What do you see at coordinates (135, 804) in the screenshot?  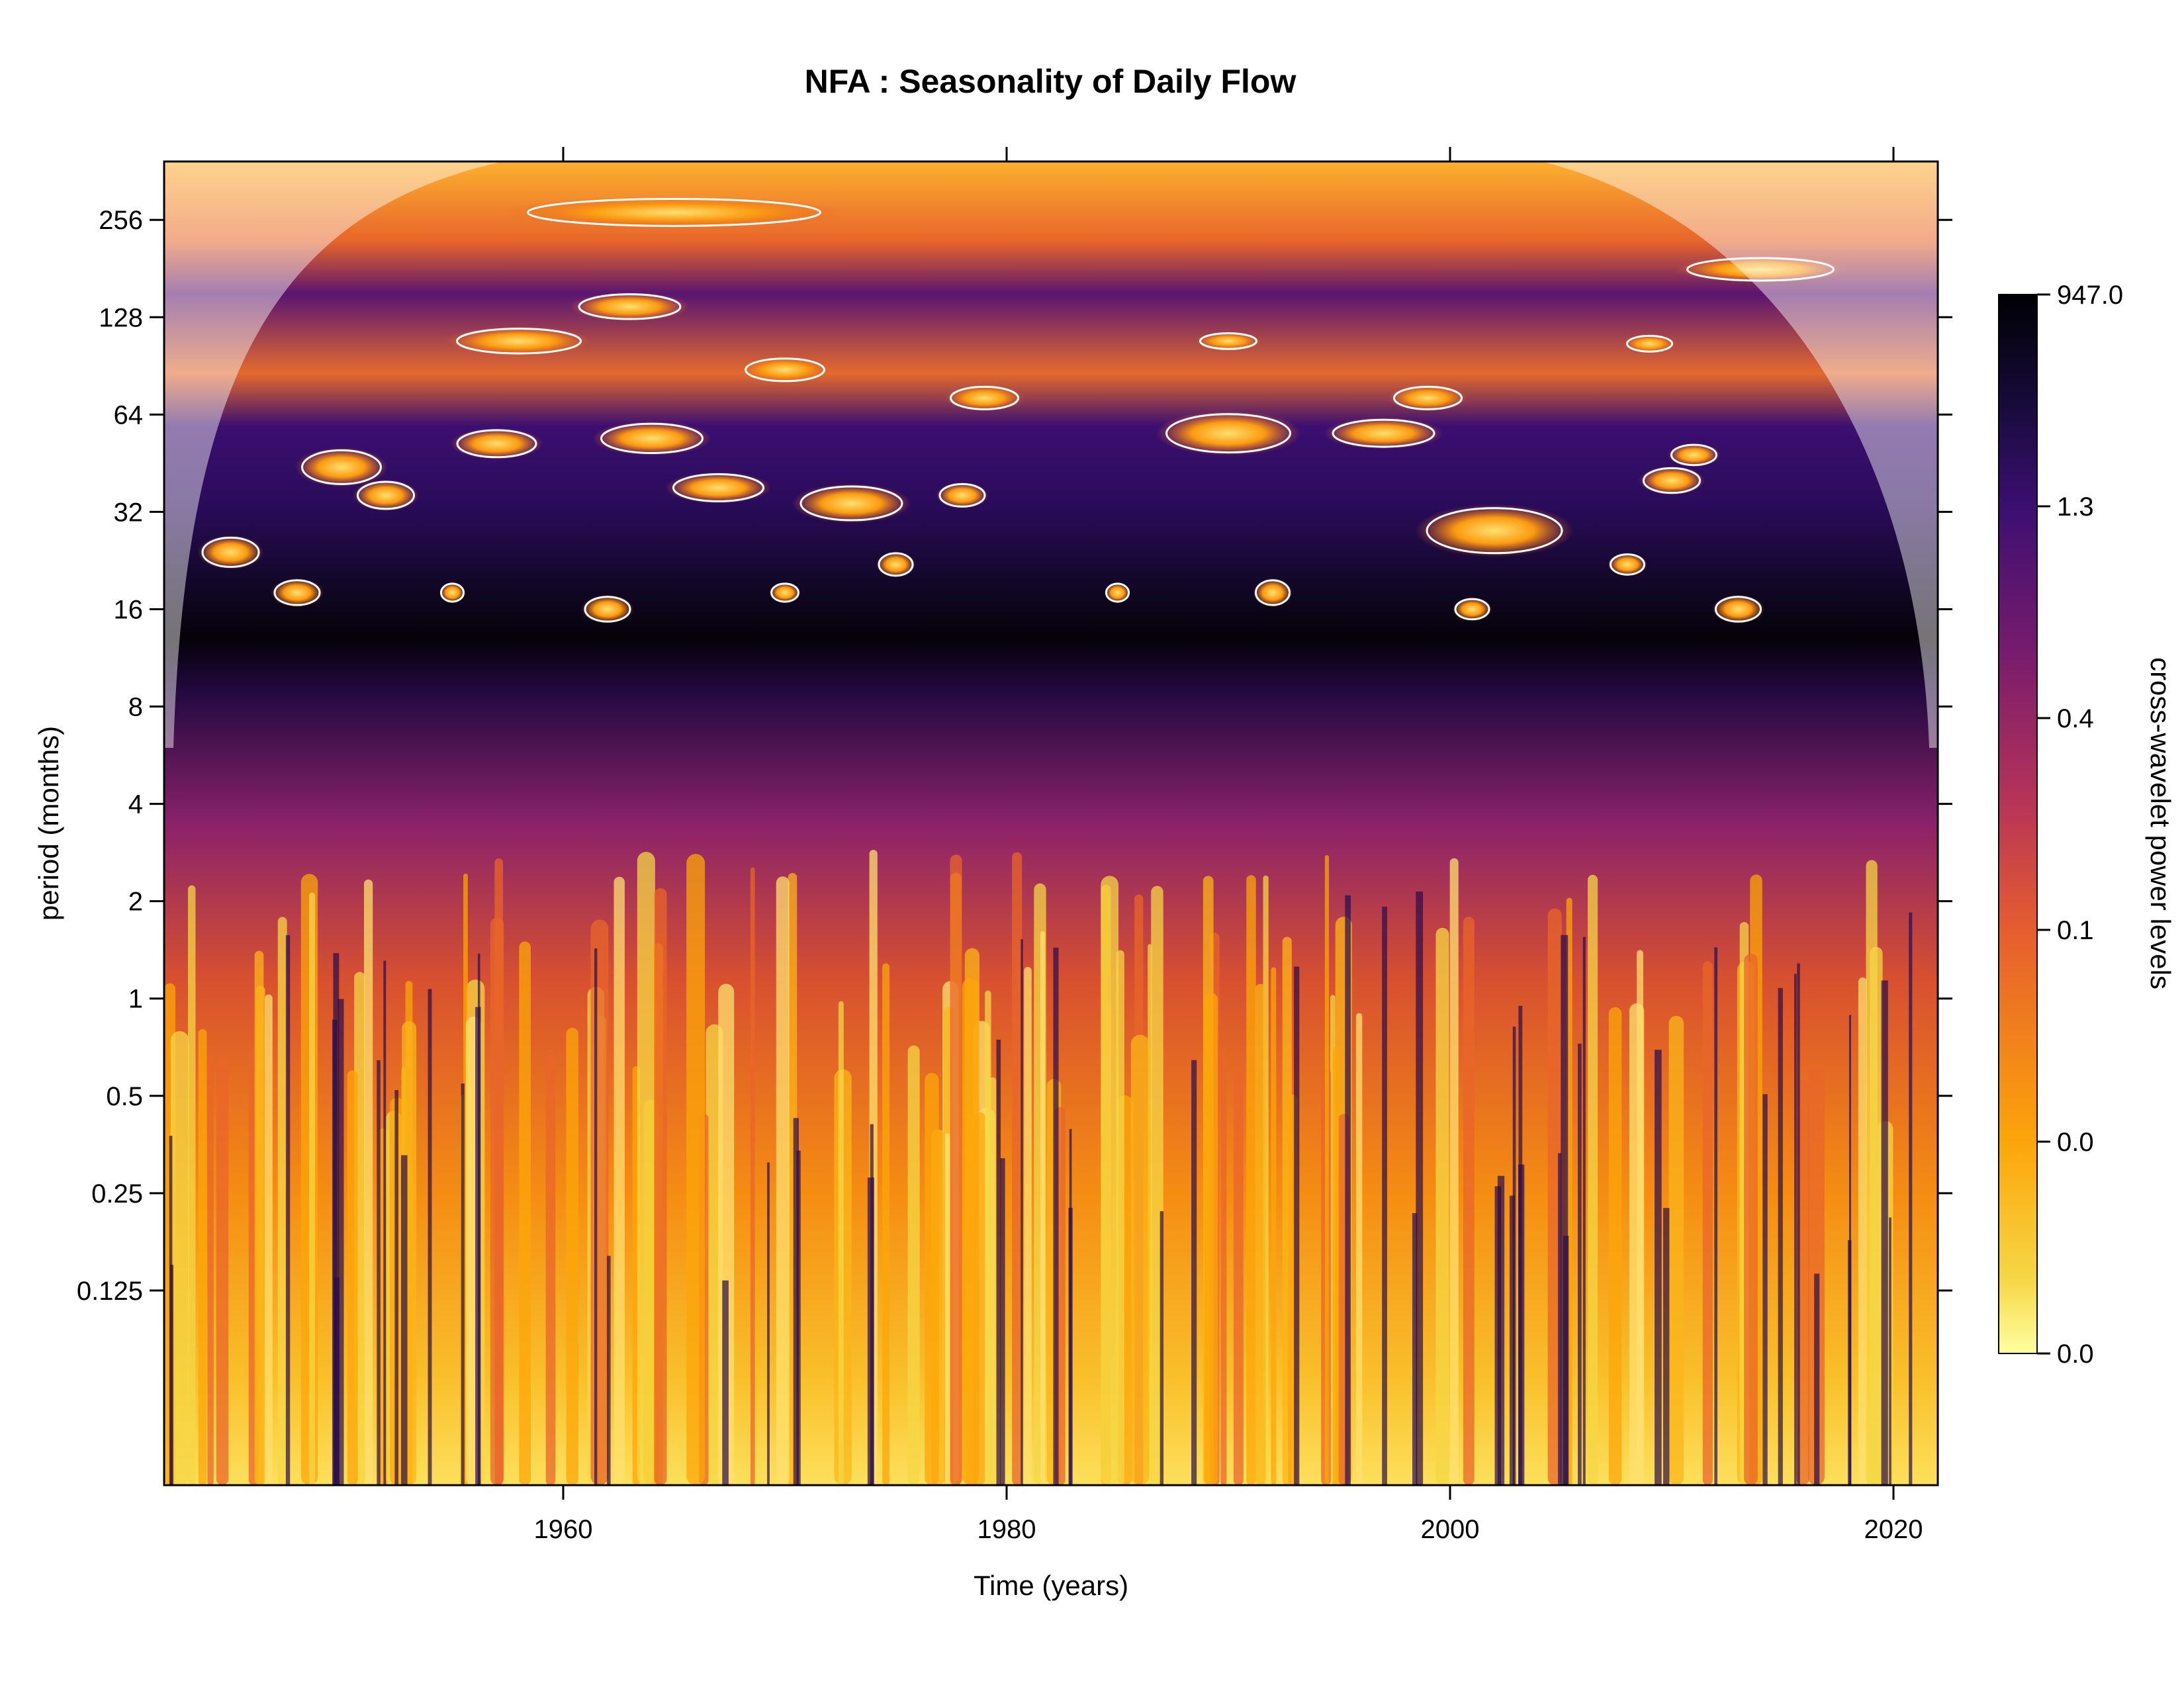 I see `y-tick-label: 4` at bounding box center [135, 804].